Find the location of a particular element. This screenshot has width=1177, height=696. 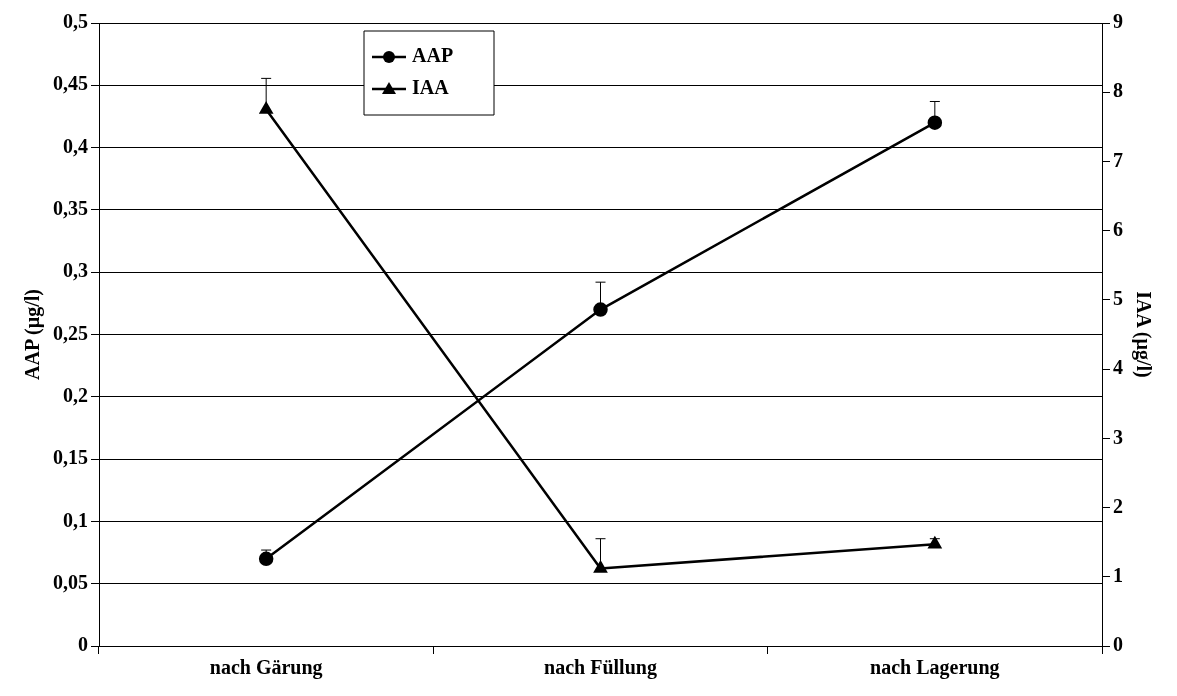

y2-tick-label: 4 is located at coordinates (1118, 367).